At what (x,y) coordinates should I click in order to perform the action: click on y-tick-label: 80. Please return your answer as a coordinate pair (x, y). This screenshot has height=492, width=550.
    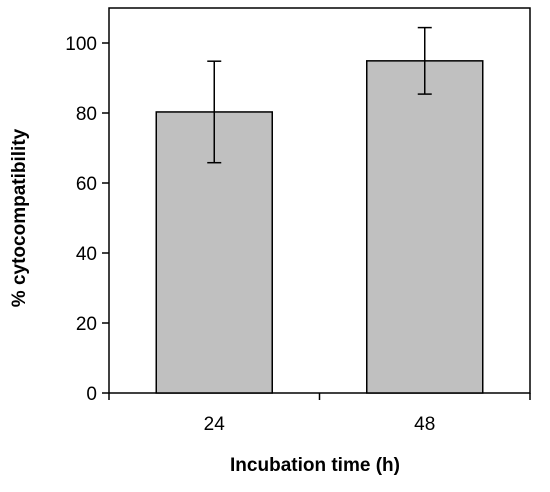
    Looking at the image, I should click on (86, 114).